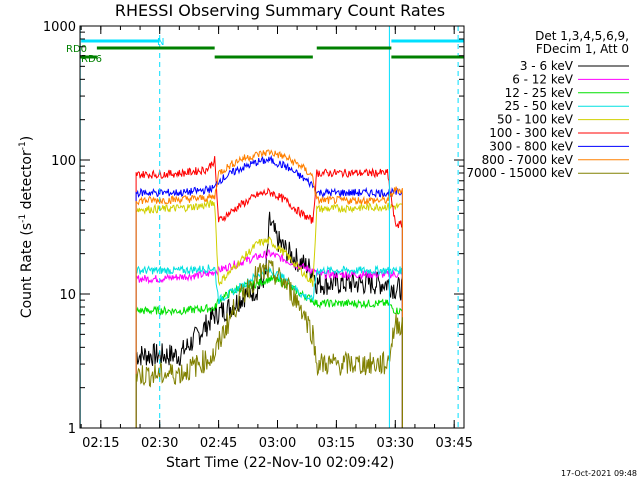 Image resolution: width=640 pixels, height=484 pixels. I want to click on y-axis-label: Count Rate (s-1 detector-1), so click(26, 227).